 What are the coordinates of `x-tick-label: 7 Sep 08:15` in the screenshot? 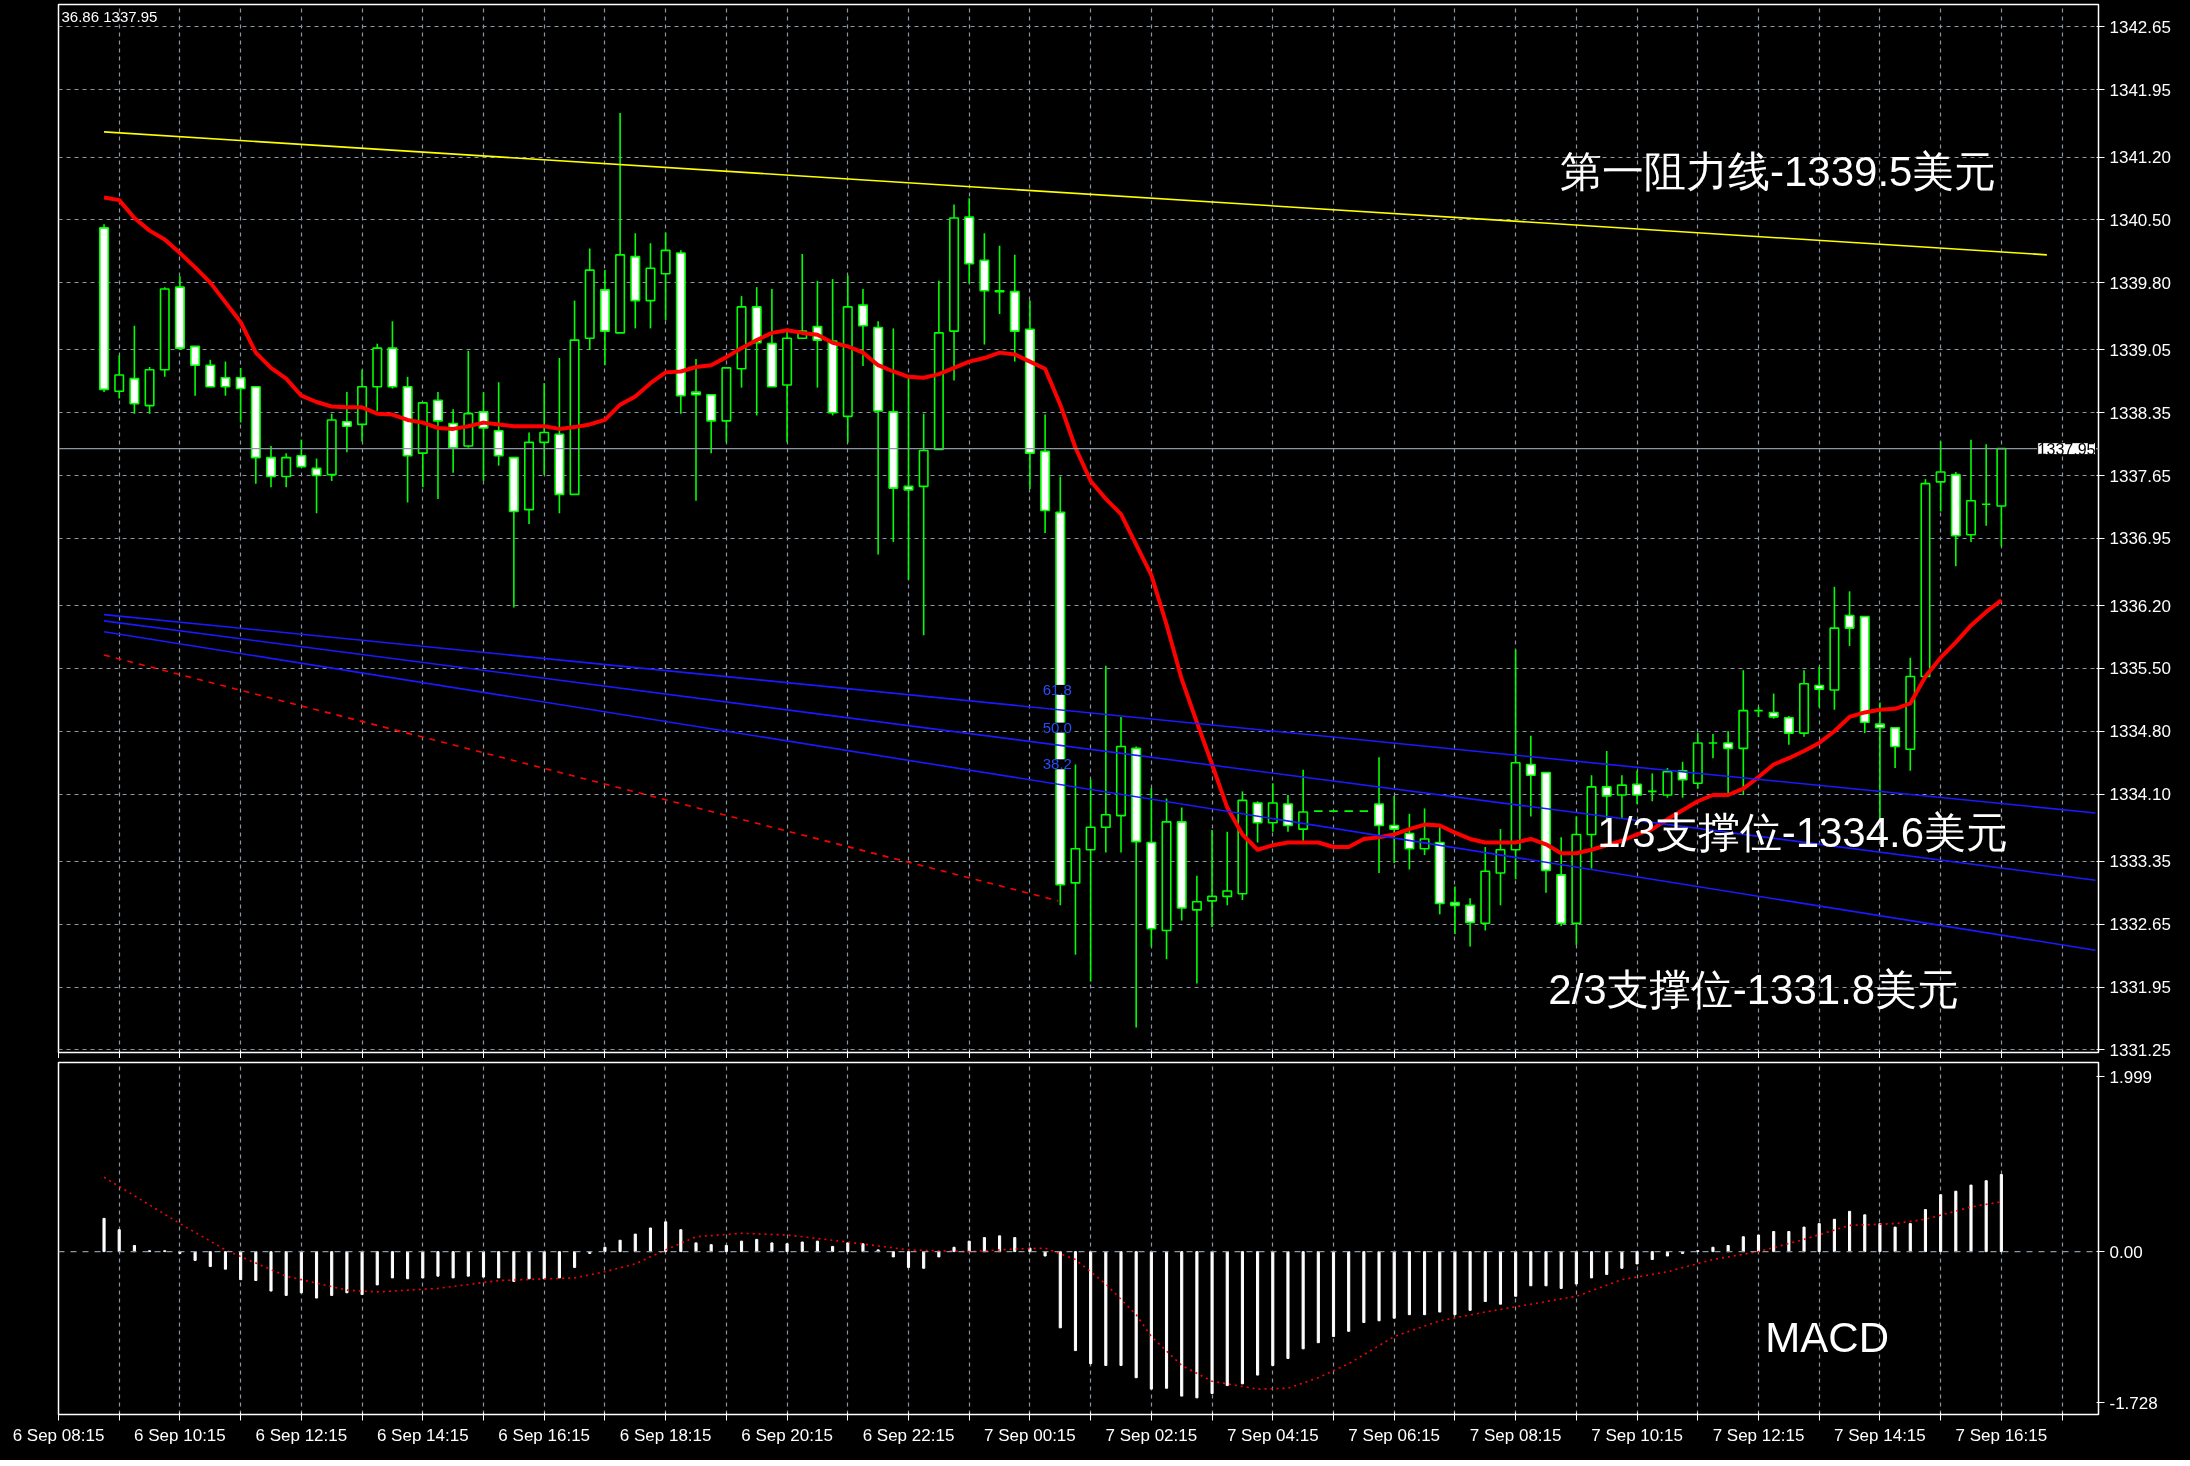 It's located at (1515, 1435).